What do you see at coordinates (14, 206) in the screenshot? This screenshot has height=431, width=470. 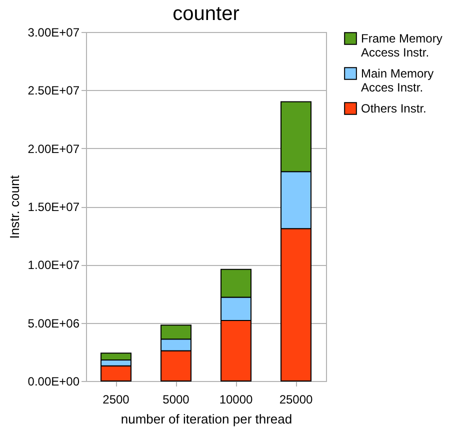 I see `y-axis-title: Instr. count` at bounding box center [14, 206].